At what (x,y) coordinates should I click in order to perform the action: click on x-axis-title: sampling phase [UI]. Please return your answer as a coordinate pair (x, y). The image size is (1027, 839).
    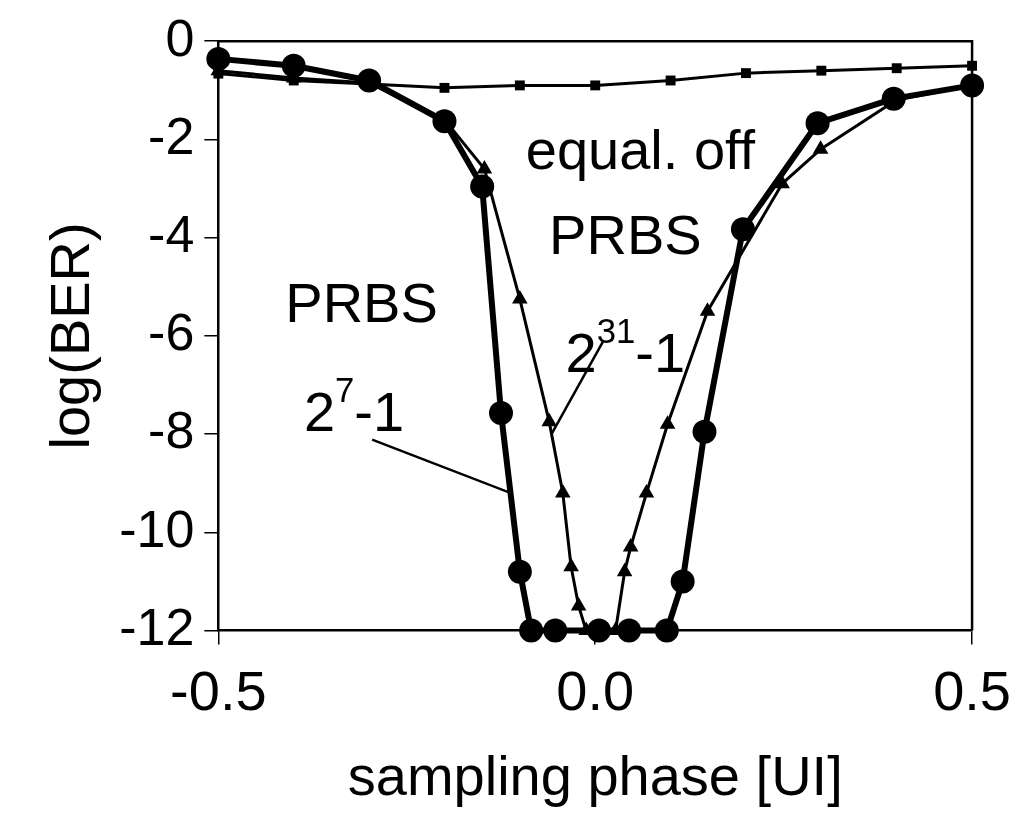
    Looking at the image, I should click on (595, 775).